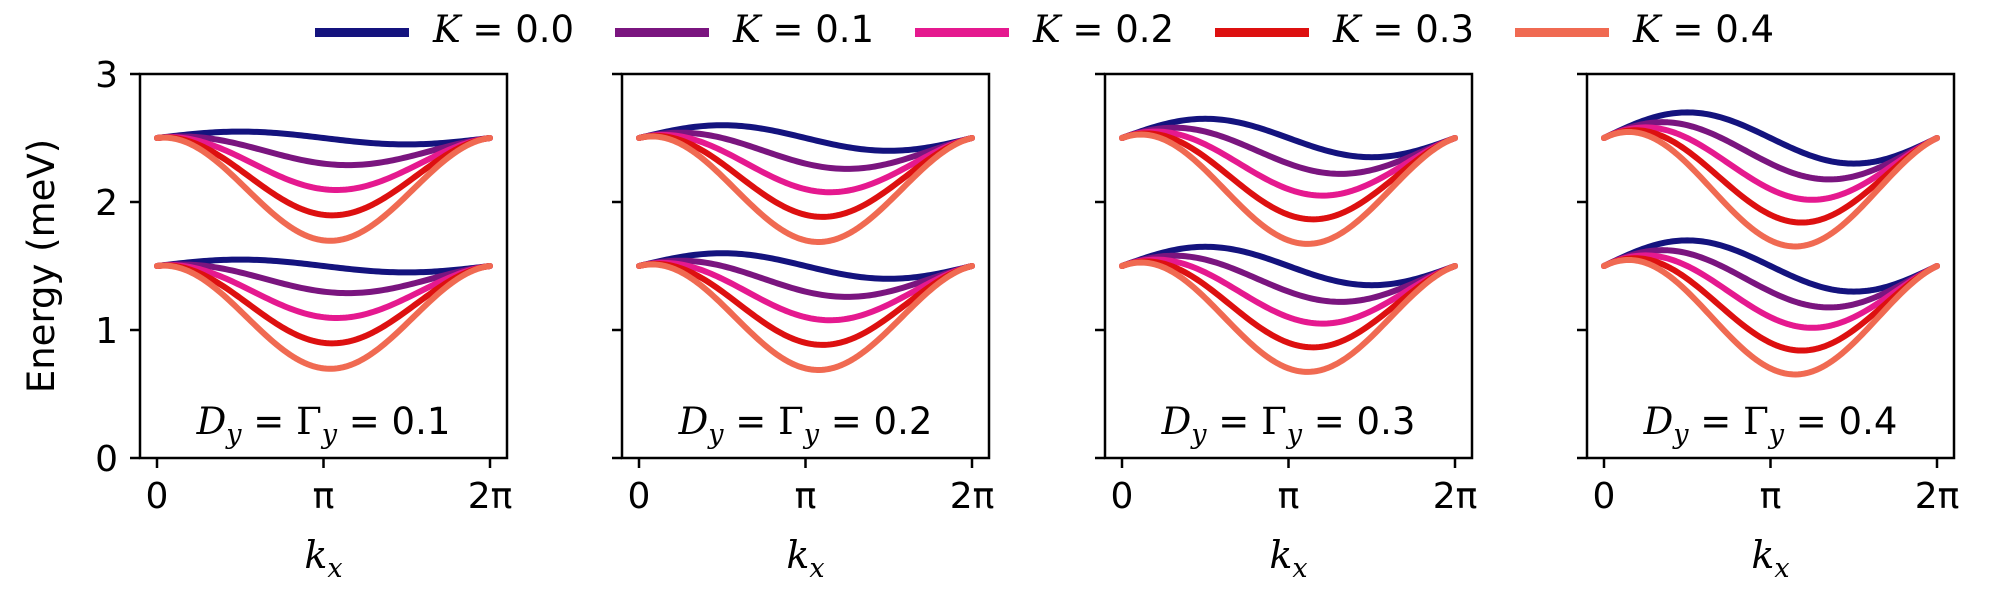 The width and height of the screenshot is (2000, 593). What do you see at coordinates (1104, 29) in the screenshot?
I see `legend-label: K = 0.2` at bounding box center [1104, 29].